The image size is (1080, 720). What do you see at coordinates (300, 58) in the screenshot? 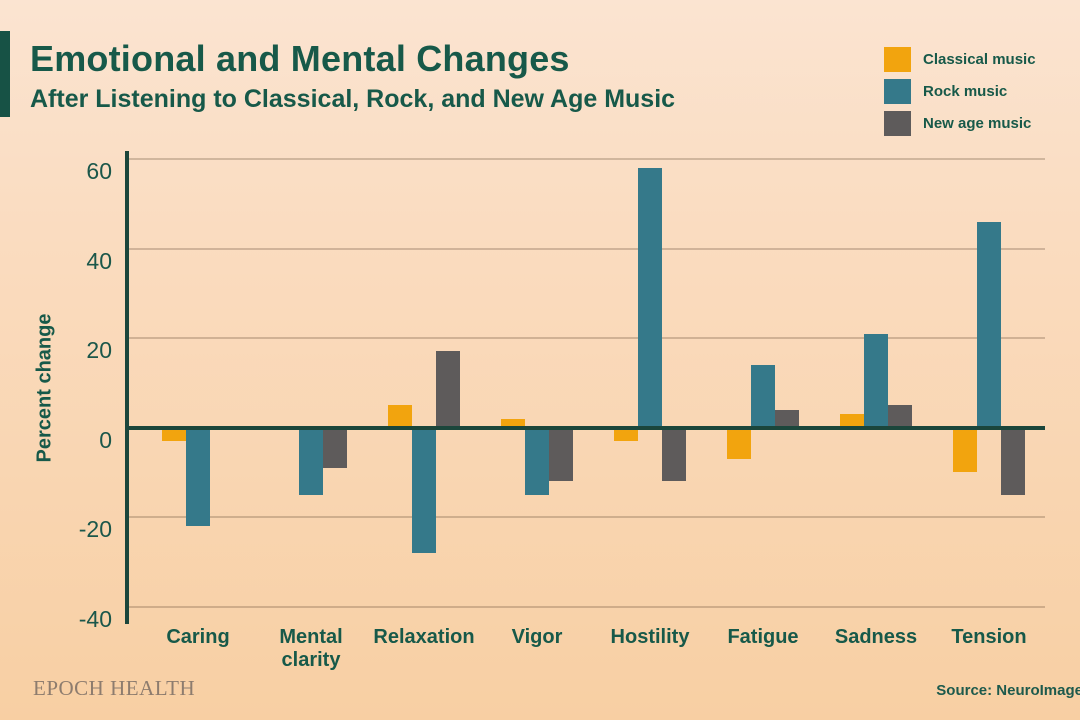
I see `chart-title: Emotional and Mental Changes` at bounding box center [300, 58].